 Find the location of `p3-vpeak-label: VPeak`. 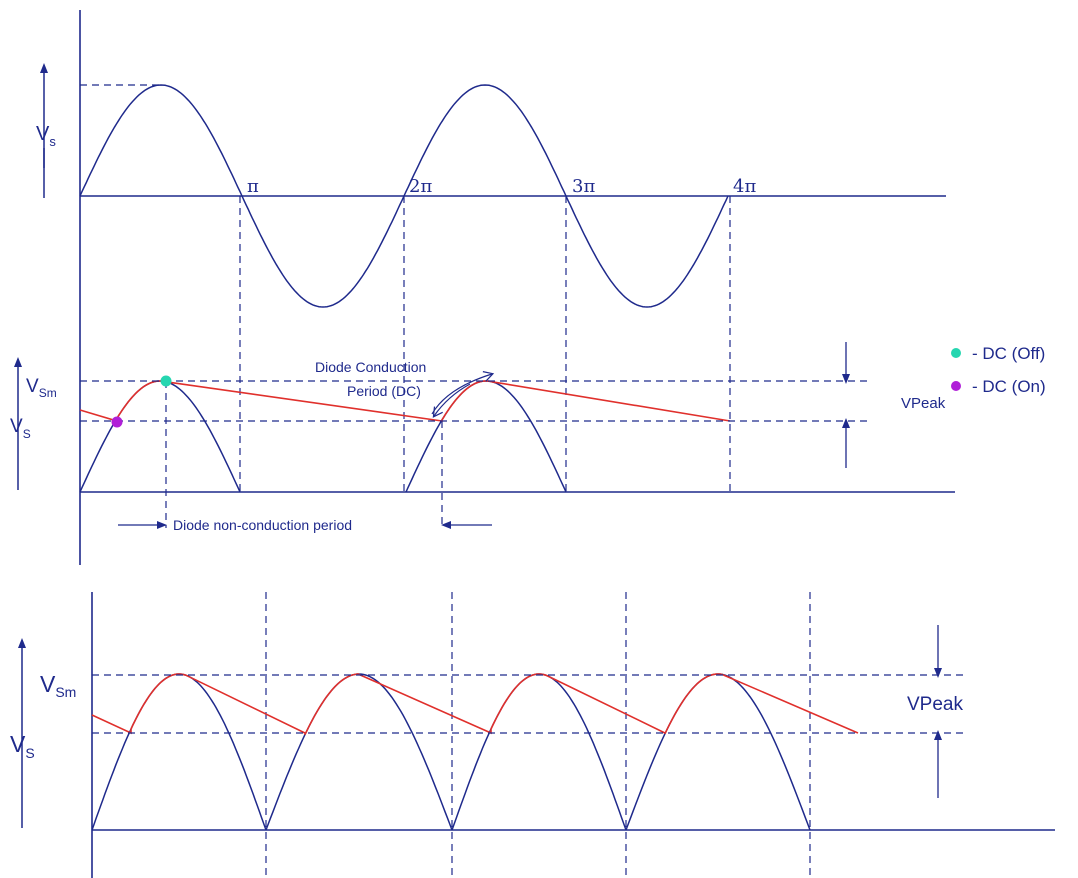

p3-vpeak-label: VPeak is located at coordinates (935, 704).